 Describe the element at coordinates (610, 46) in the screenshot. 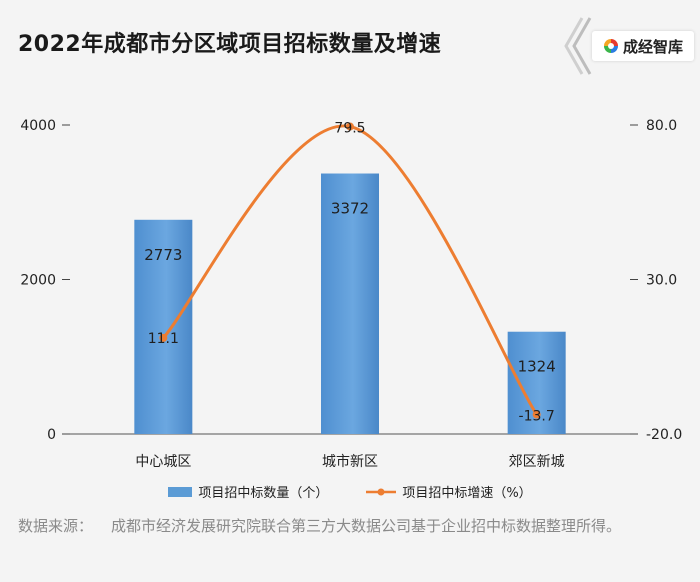

I see `logo-mark-icon` at that location.